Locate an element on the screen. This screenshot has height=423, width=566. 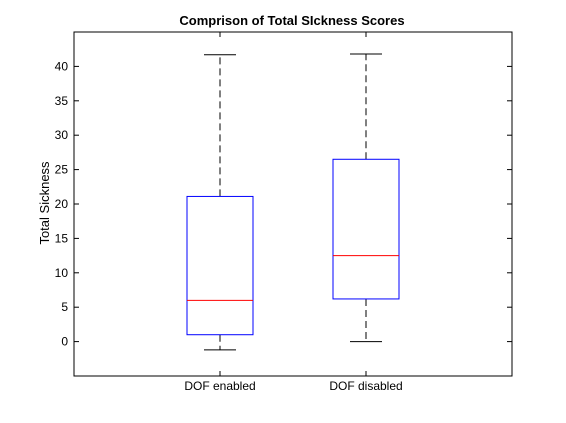
y-axis-label: Total Sickness is located at coordinates (44, 203).